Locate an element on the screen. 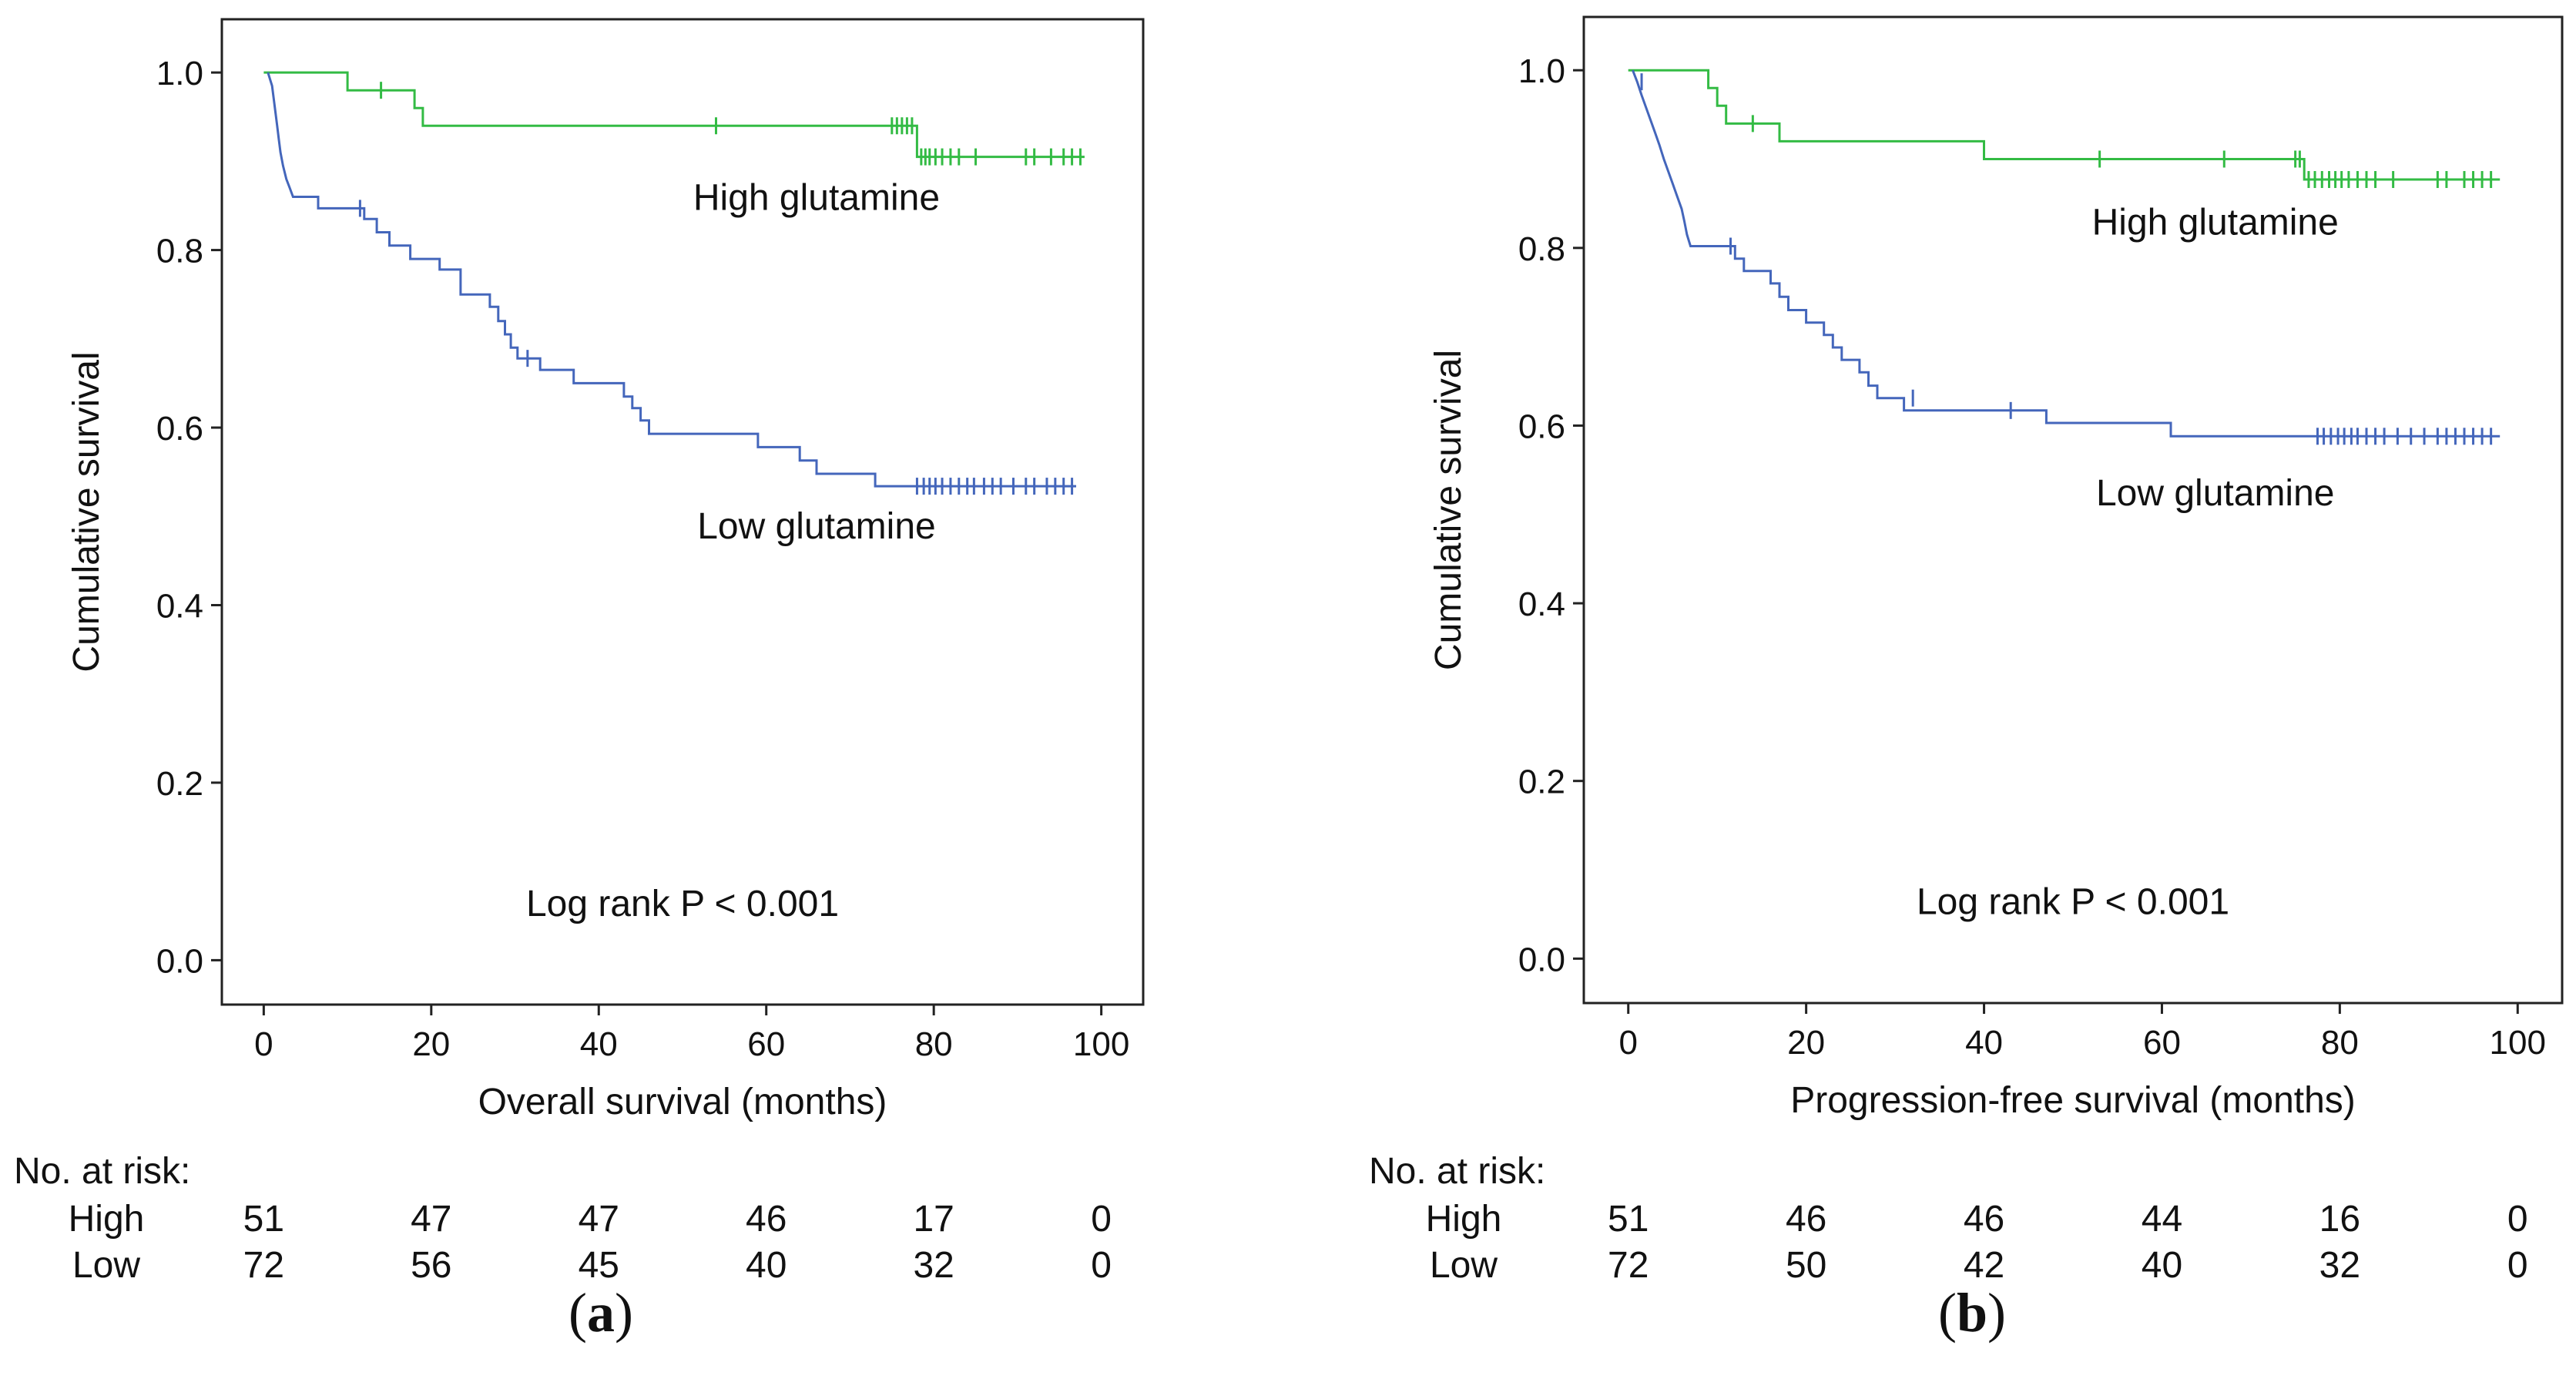 Image resolution: width=2576 pixels, height=1379 pixels. risk-value: 16 is located at coordinates (2339, 1219).